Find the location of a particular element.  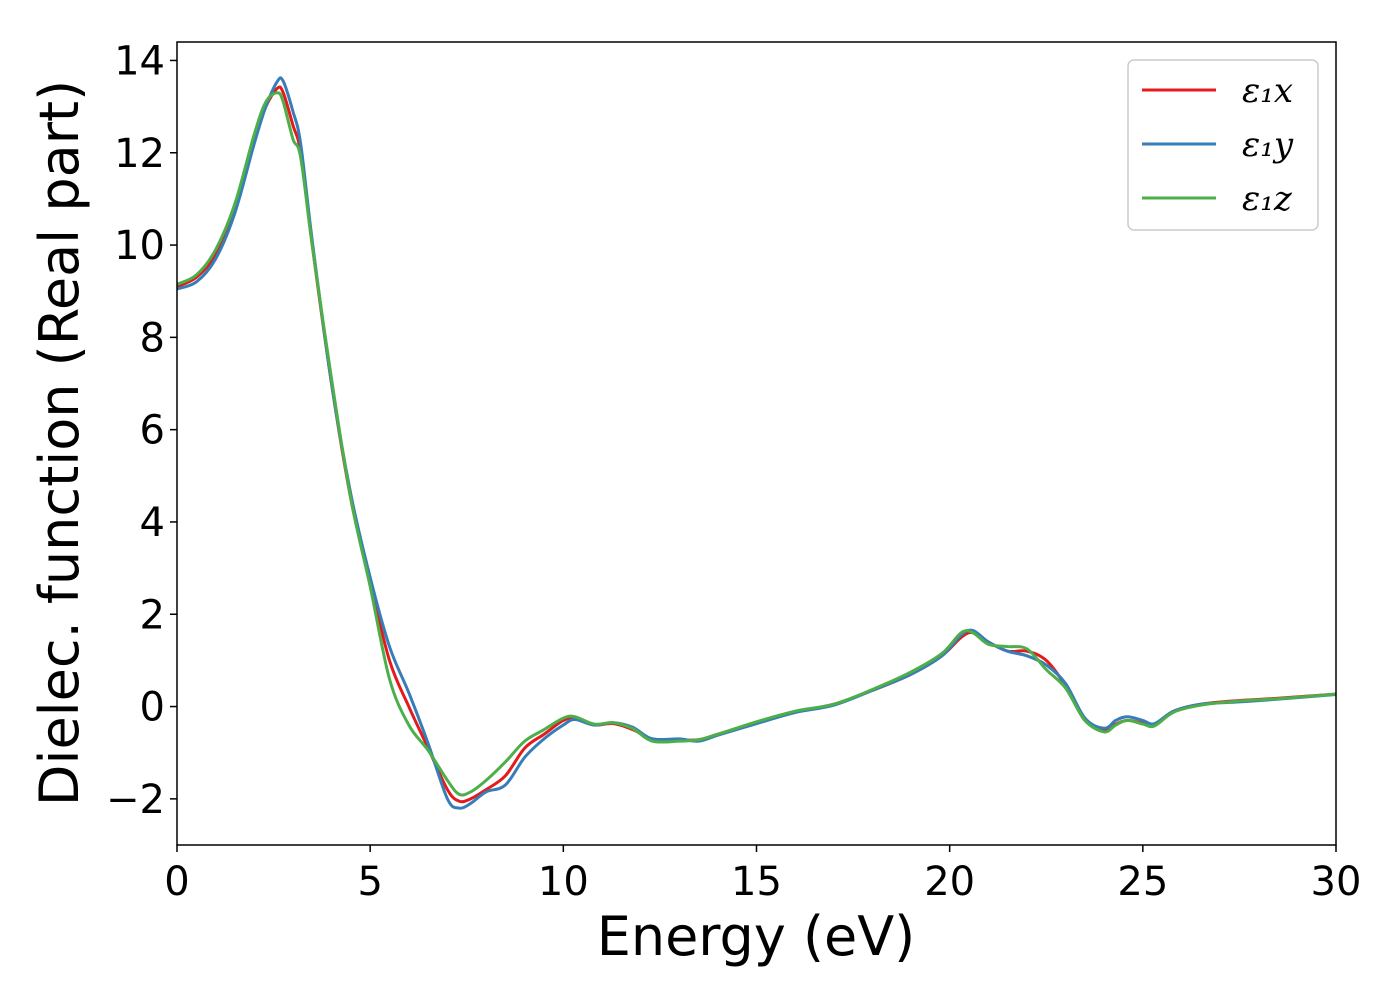

x-tick-label: 30 is located at coordinates (1336, 882).